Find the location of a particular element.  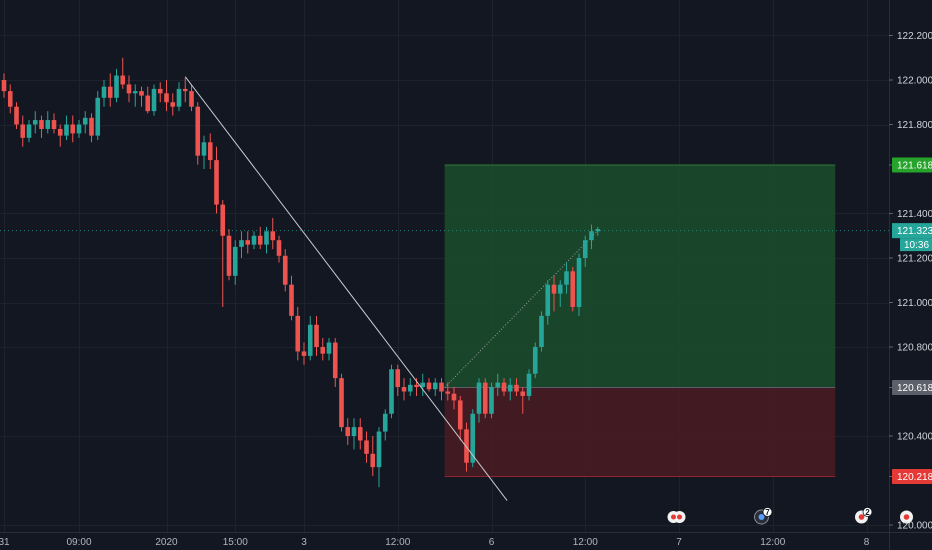

countdown-badge is located at coordinates (916, 245).